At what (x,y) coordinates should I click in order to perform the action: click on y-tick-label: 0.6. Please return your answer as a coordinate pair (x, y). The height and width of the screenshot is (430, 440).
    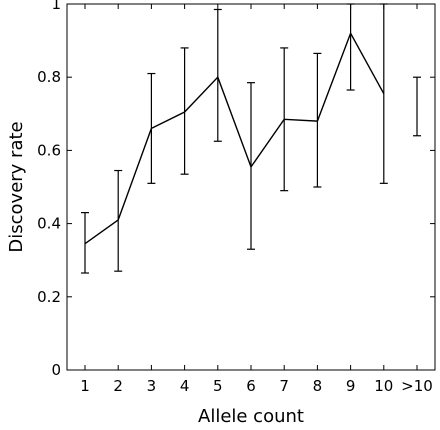
    Looking at the image, I should click on (49, 150).